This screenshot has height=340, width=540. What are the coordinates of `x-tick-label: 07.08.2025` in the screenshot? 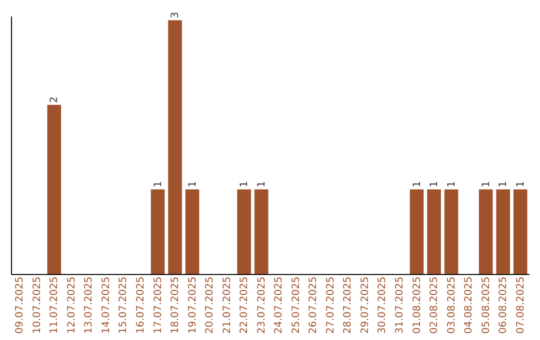 It's located at (520, 305).